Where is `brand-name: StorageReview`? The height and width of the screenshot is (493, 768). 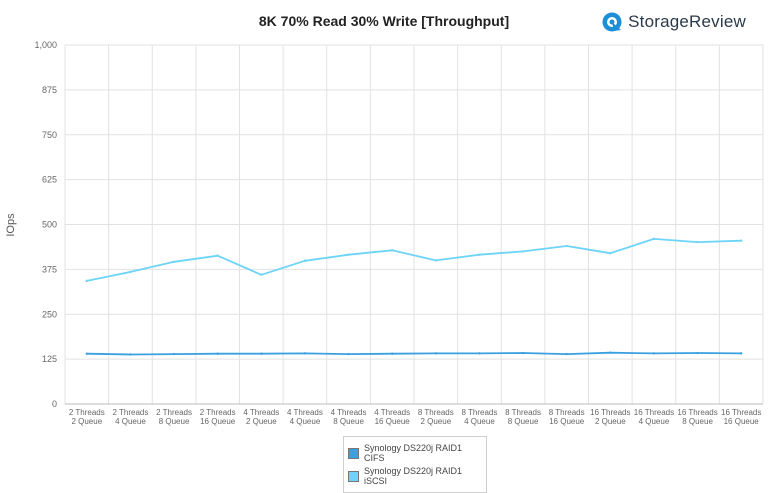 brand-name: StorageReview is located at coordinates (687, 21).